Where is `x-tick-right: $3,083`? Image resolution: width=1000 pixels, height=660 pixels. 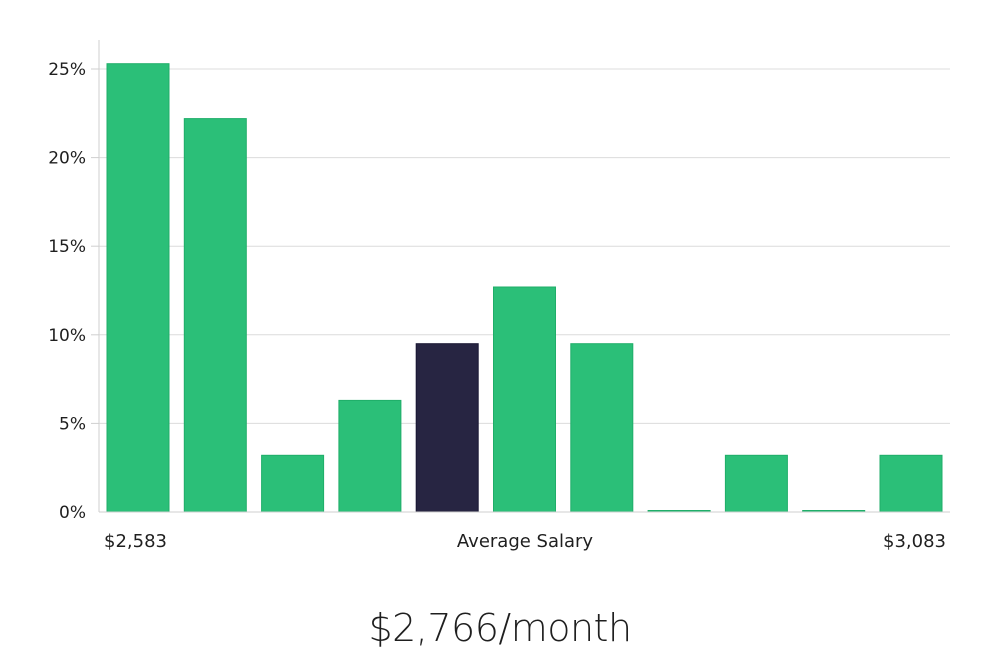
x-tick-right: $3,083 is located at coordinates (914, 541).